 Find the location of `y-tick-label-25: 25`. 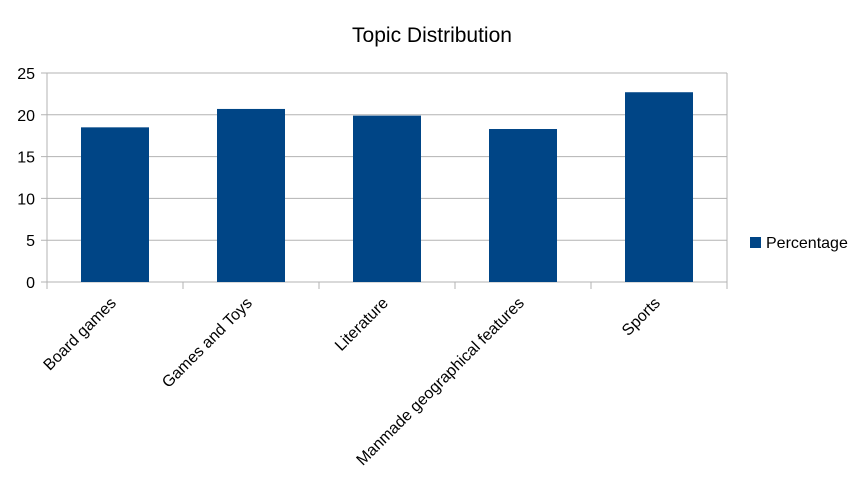

y-tick-label-25: 25 is located at coordinates (26, 74).